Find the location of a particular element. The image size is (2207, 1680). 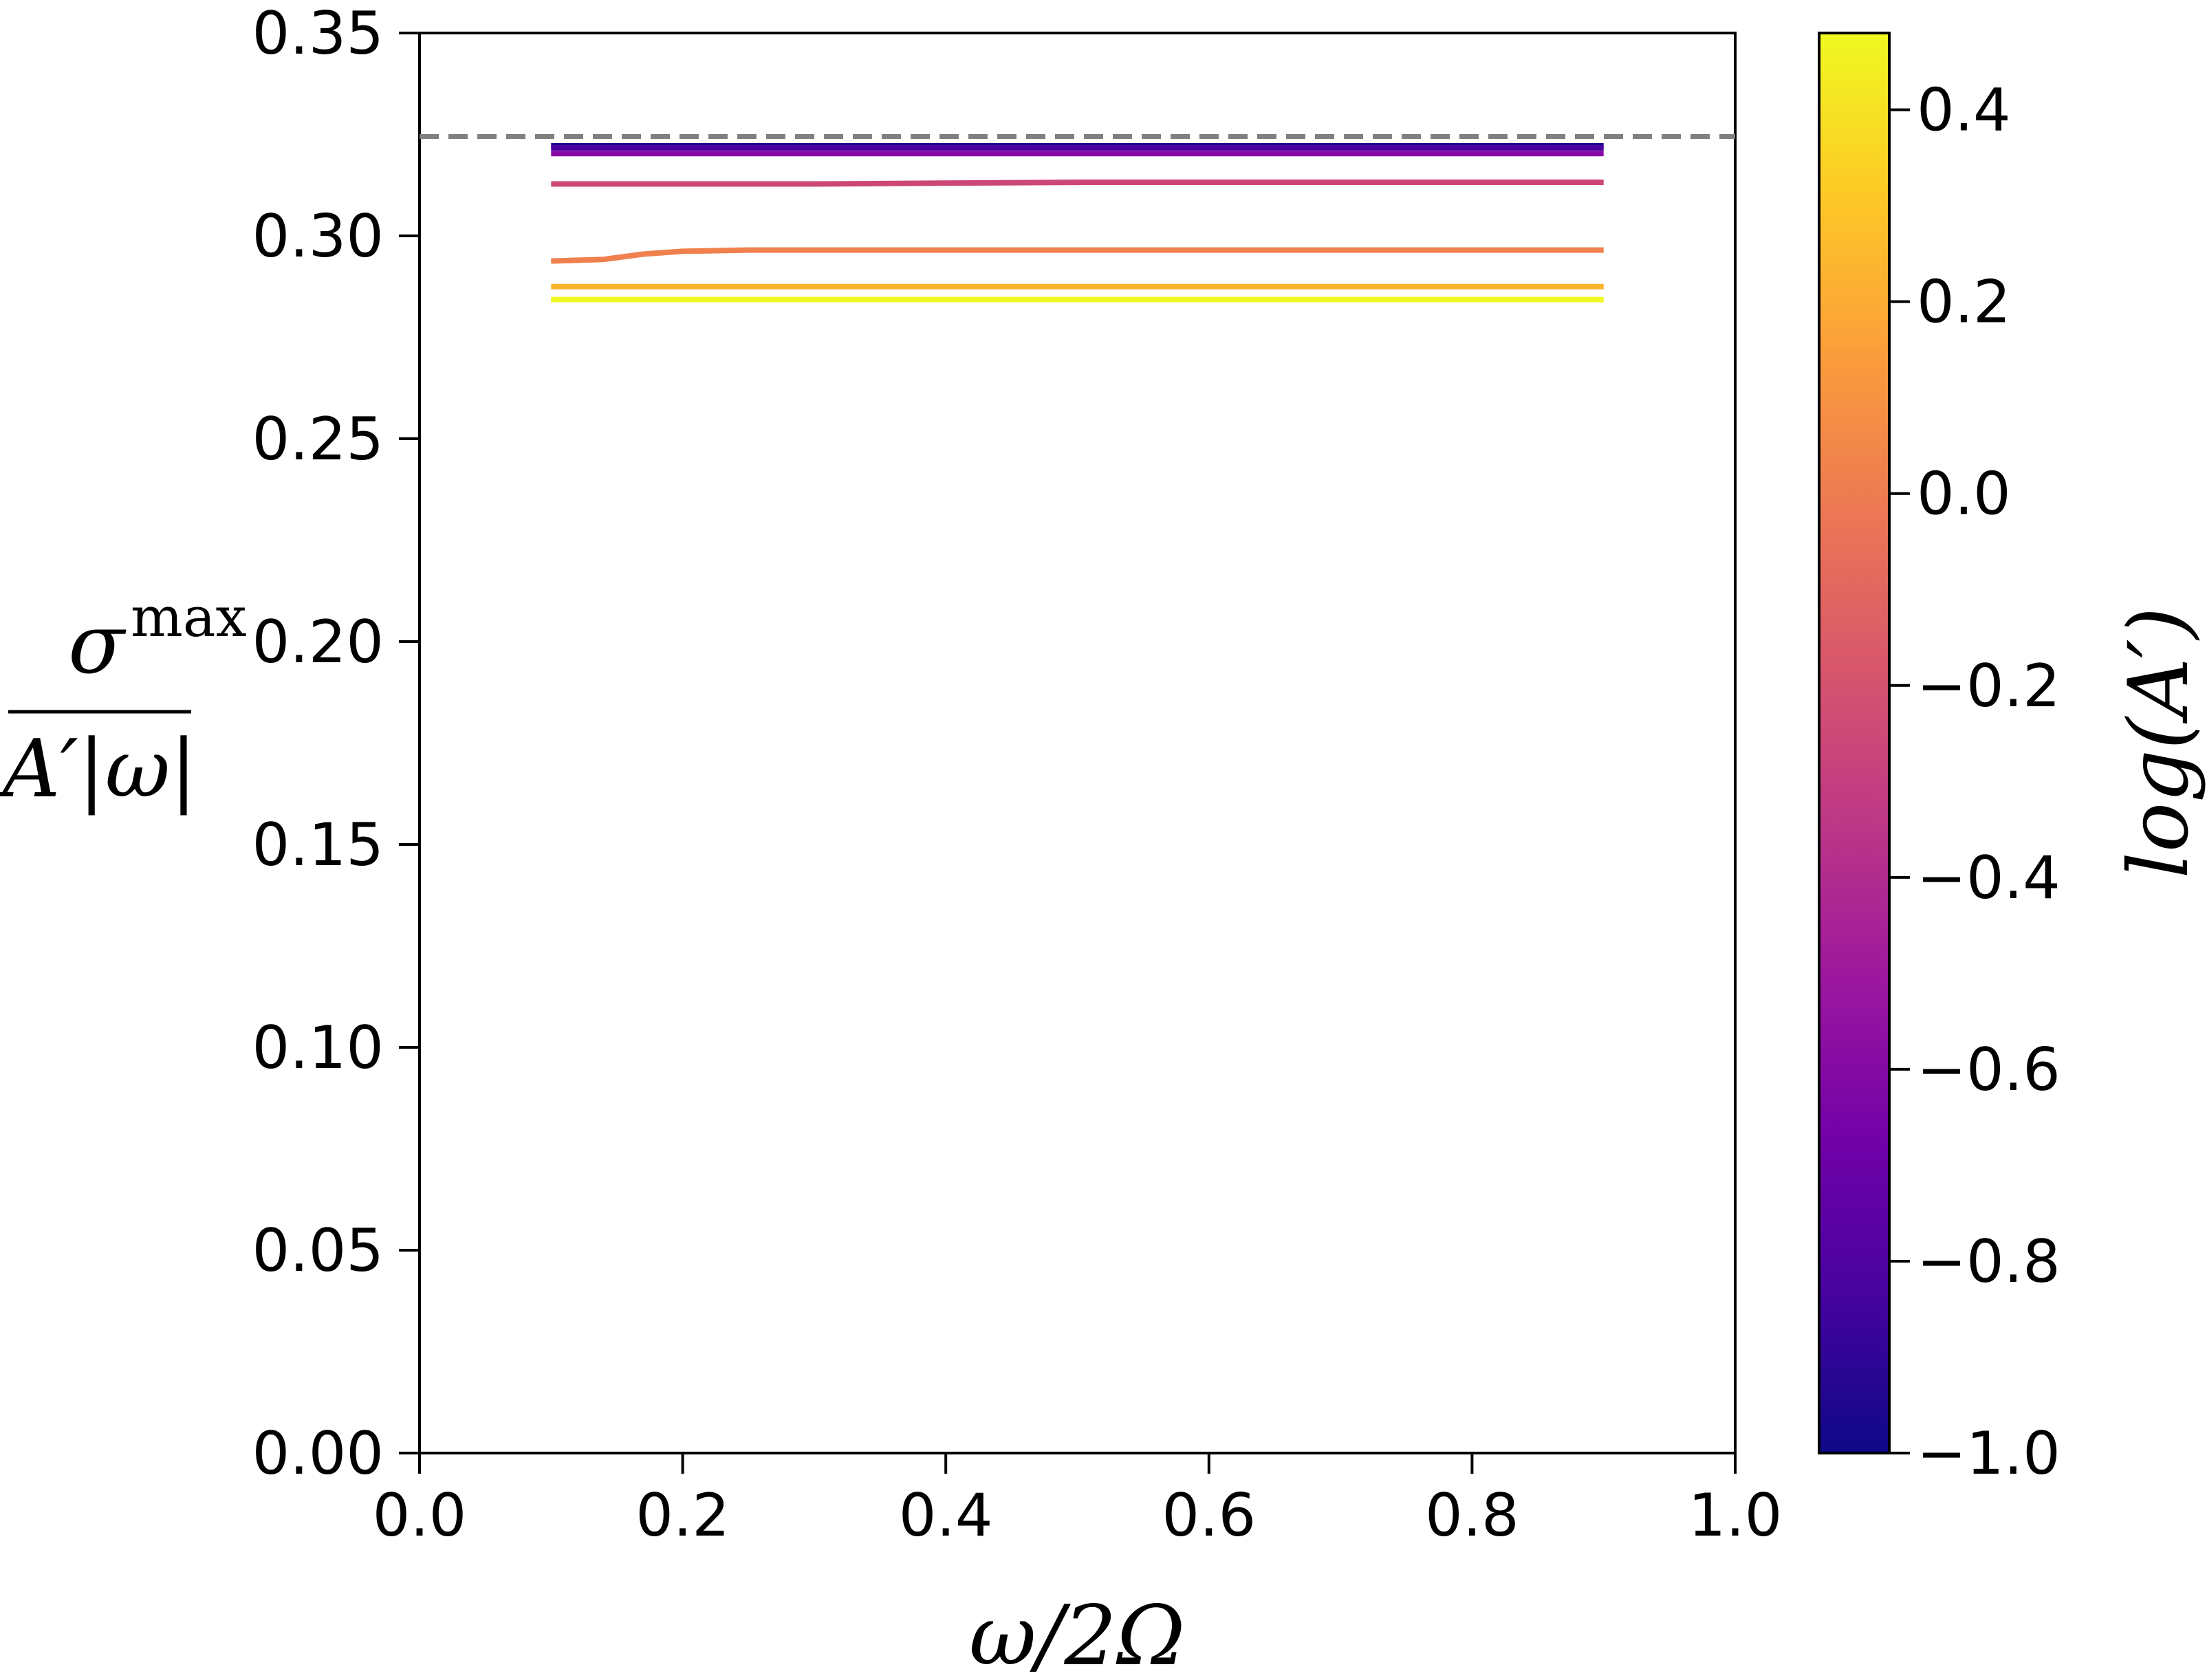

x-tick-label: 0.8 is located at coordinates (1472, 1515).